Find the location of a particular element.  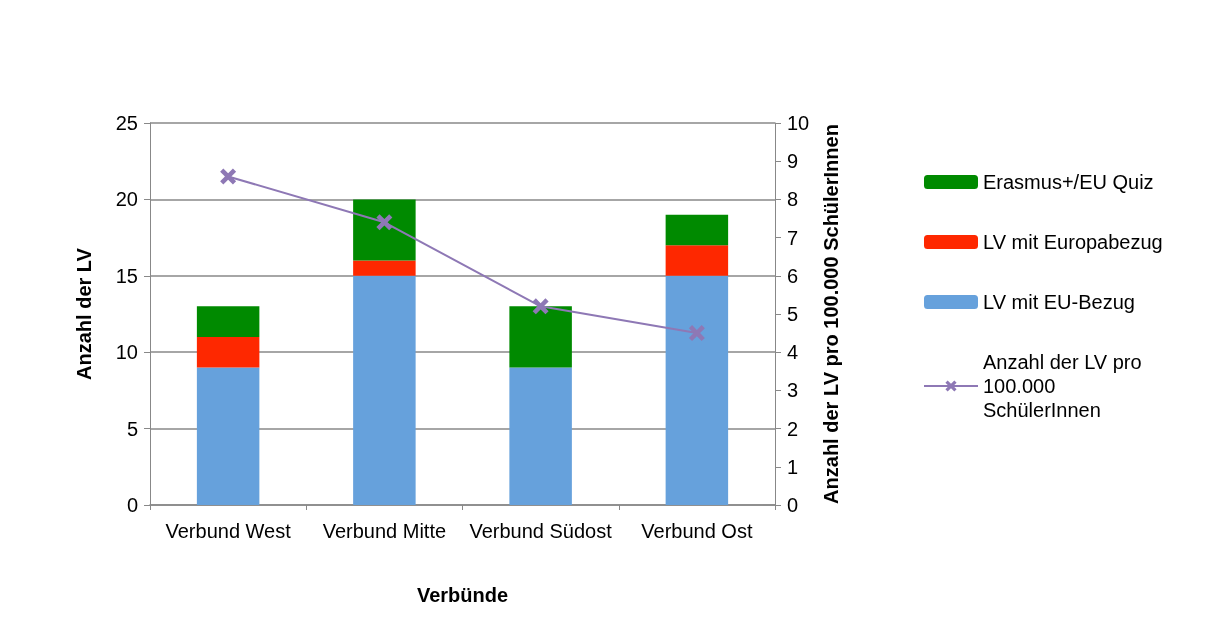

y-tick-label: 10 is located at coordinates (126, 352).